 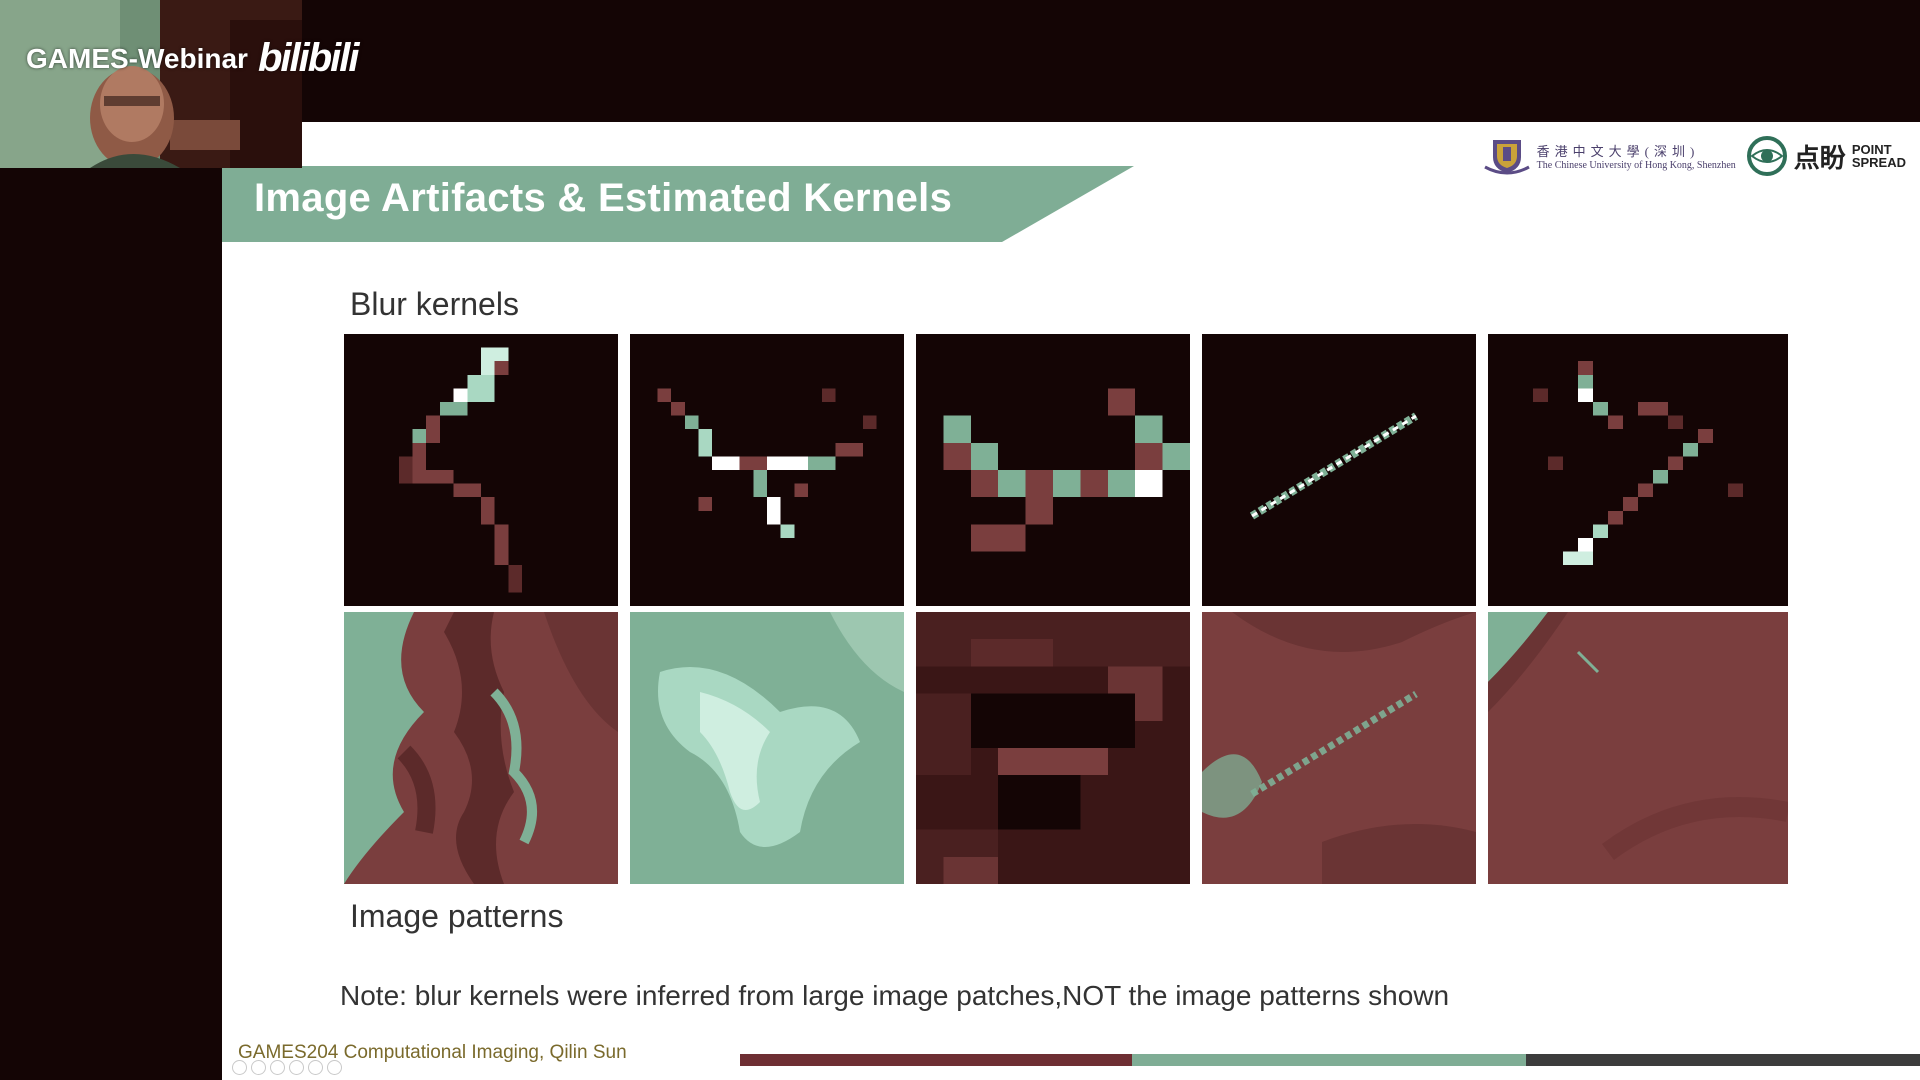 I want to click on cuhk-crest-icon, so click(x=1506, y=157).